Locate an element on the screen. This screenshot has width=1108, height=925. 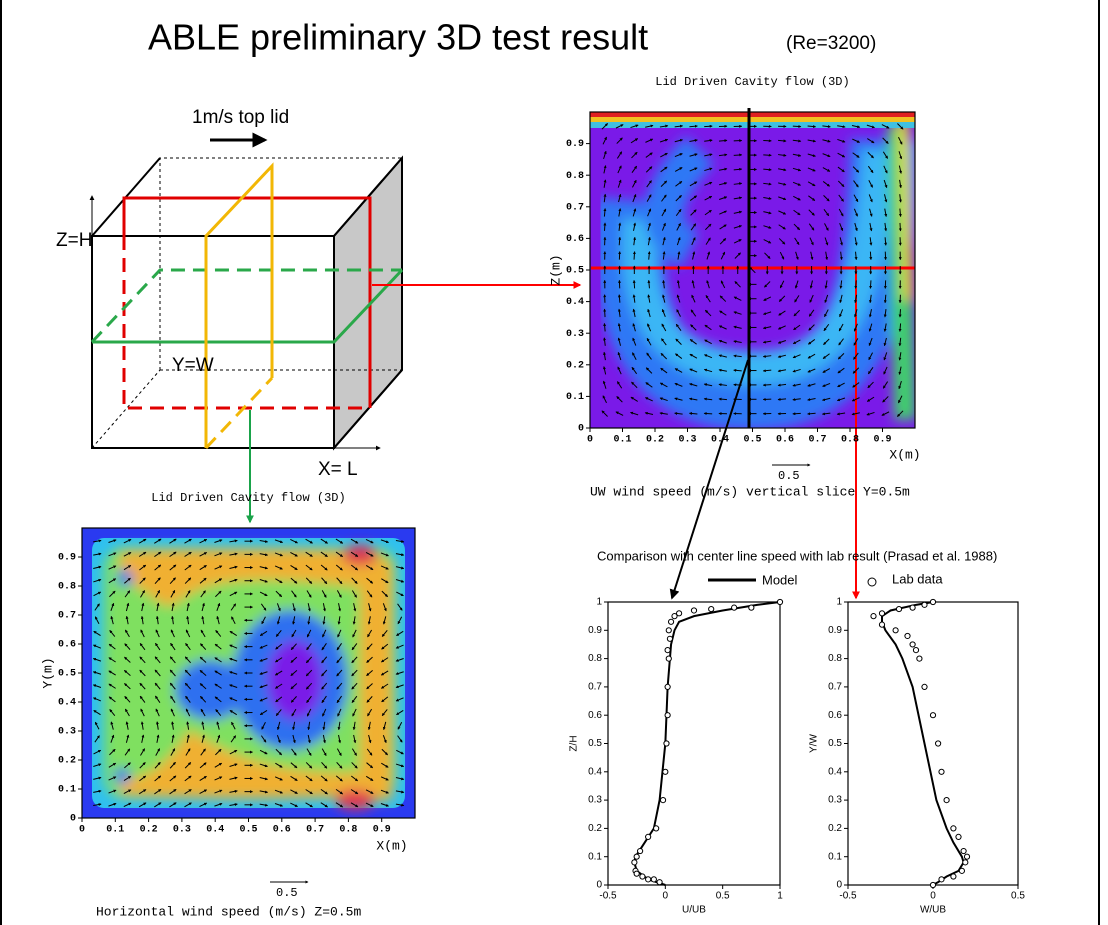
y-tick-label: 0.8 is located at coordinates (595, 658).